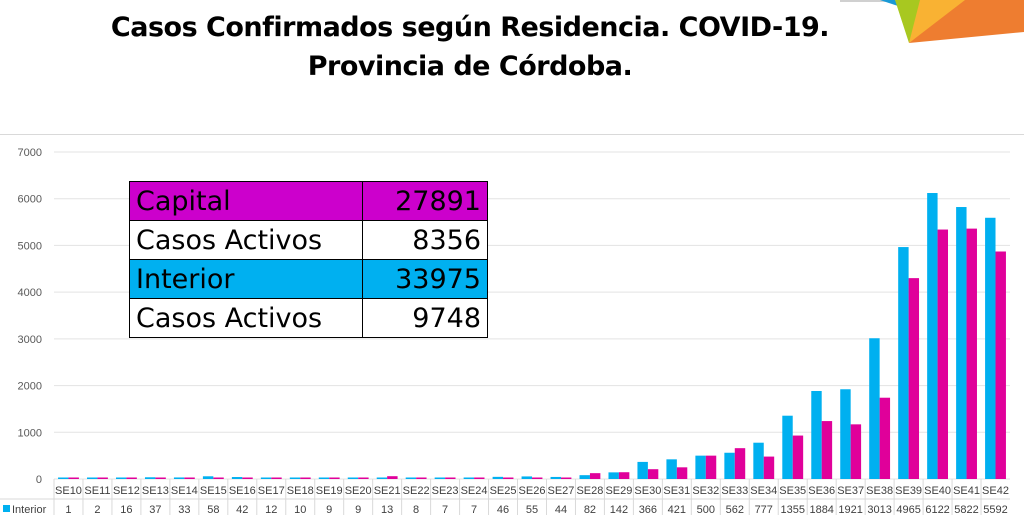 This screenshot has width=1024, height=520. I want to click on summary-row-capital-active: Casos Activos 8356, so click(308, 240).